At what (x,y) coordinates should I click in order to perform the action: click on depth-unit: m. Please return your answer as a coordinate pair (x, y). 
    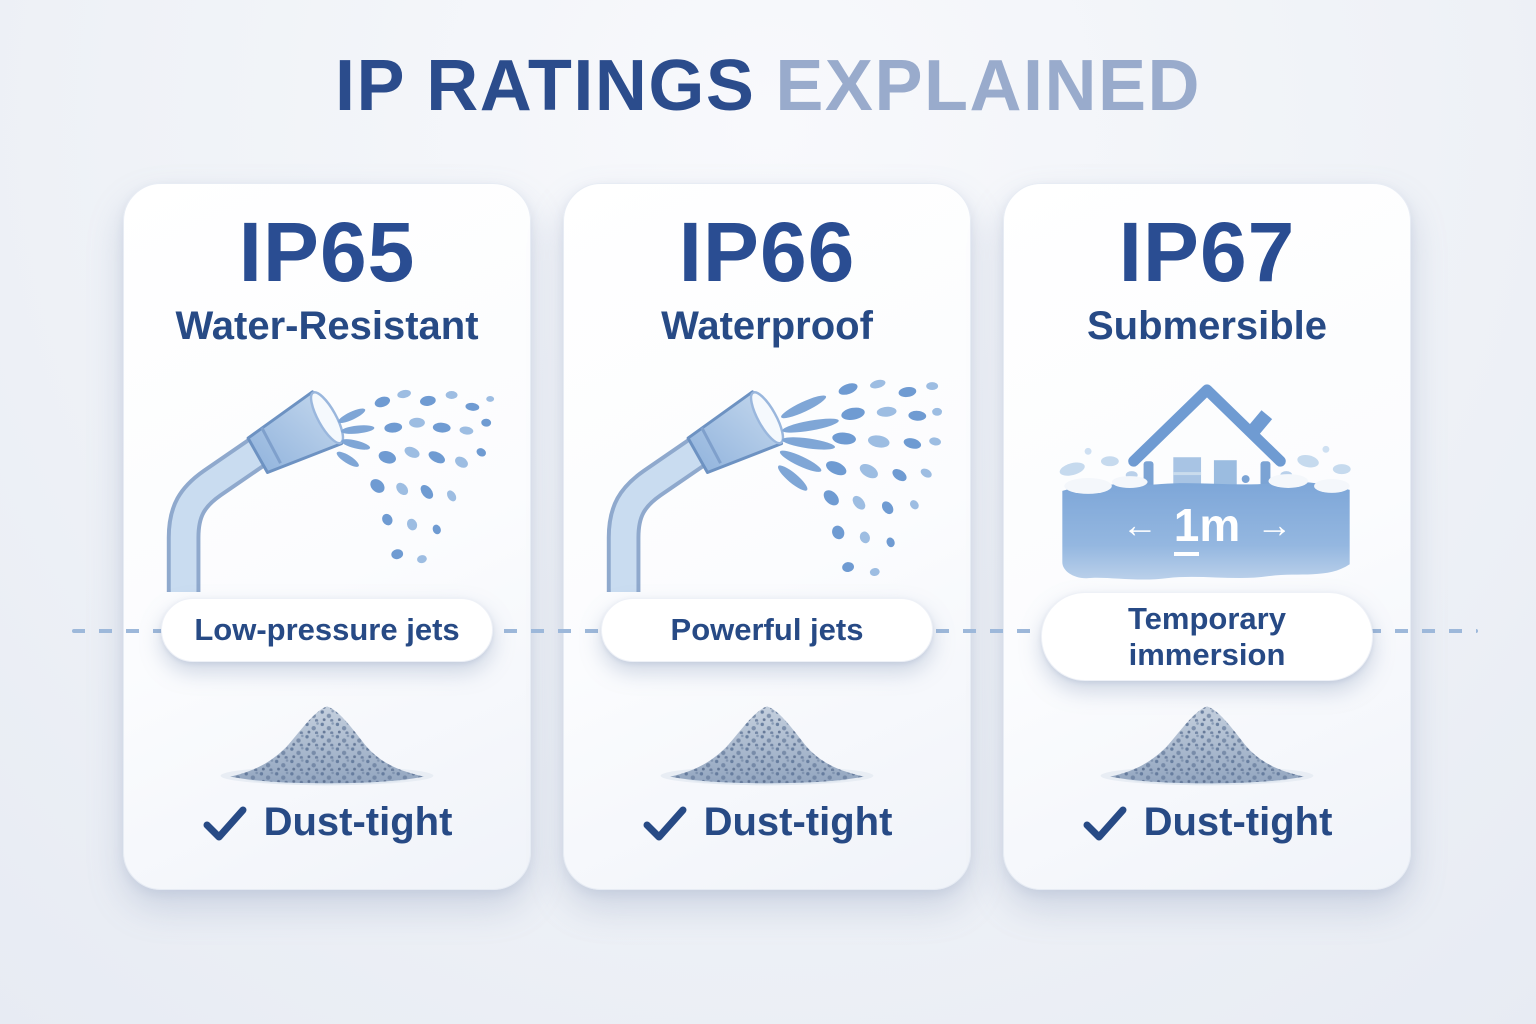
    Looking at the image, I should click on (1220, 525).